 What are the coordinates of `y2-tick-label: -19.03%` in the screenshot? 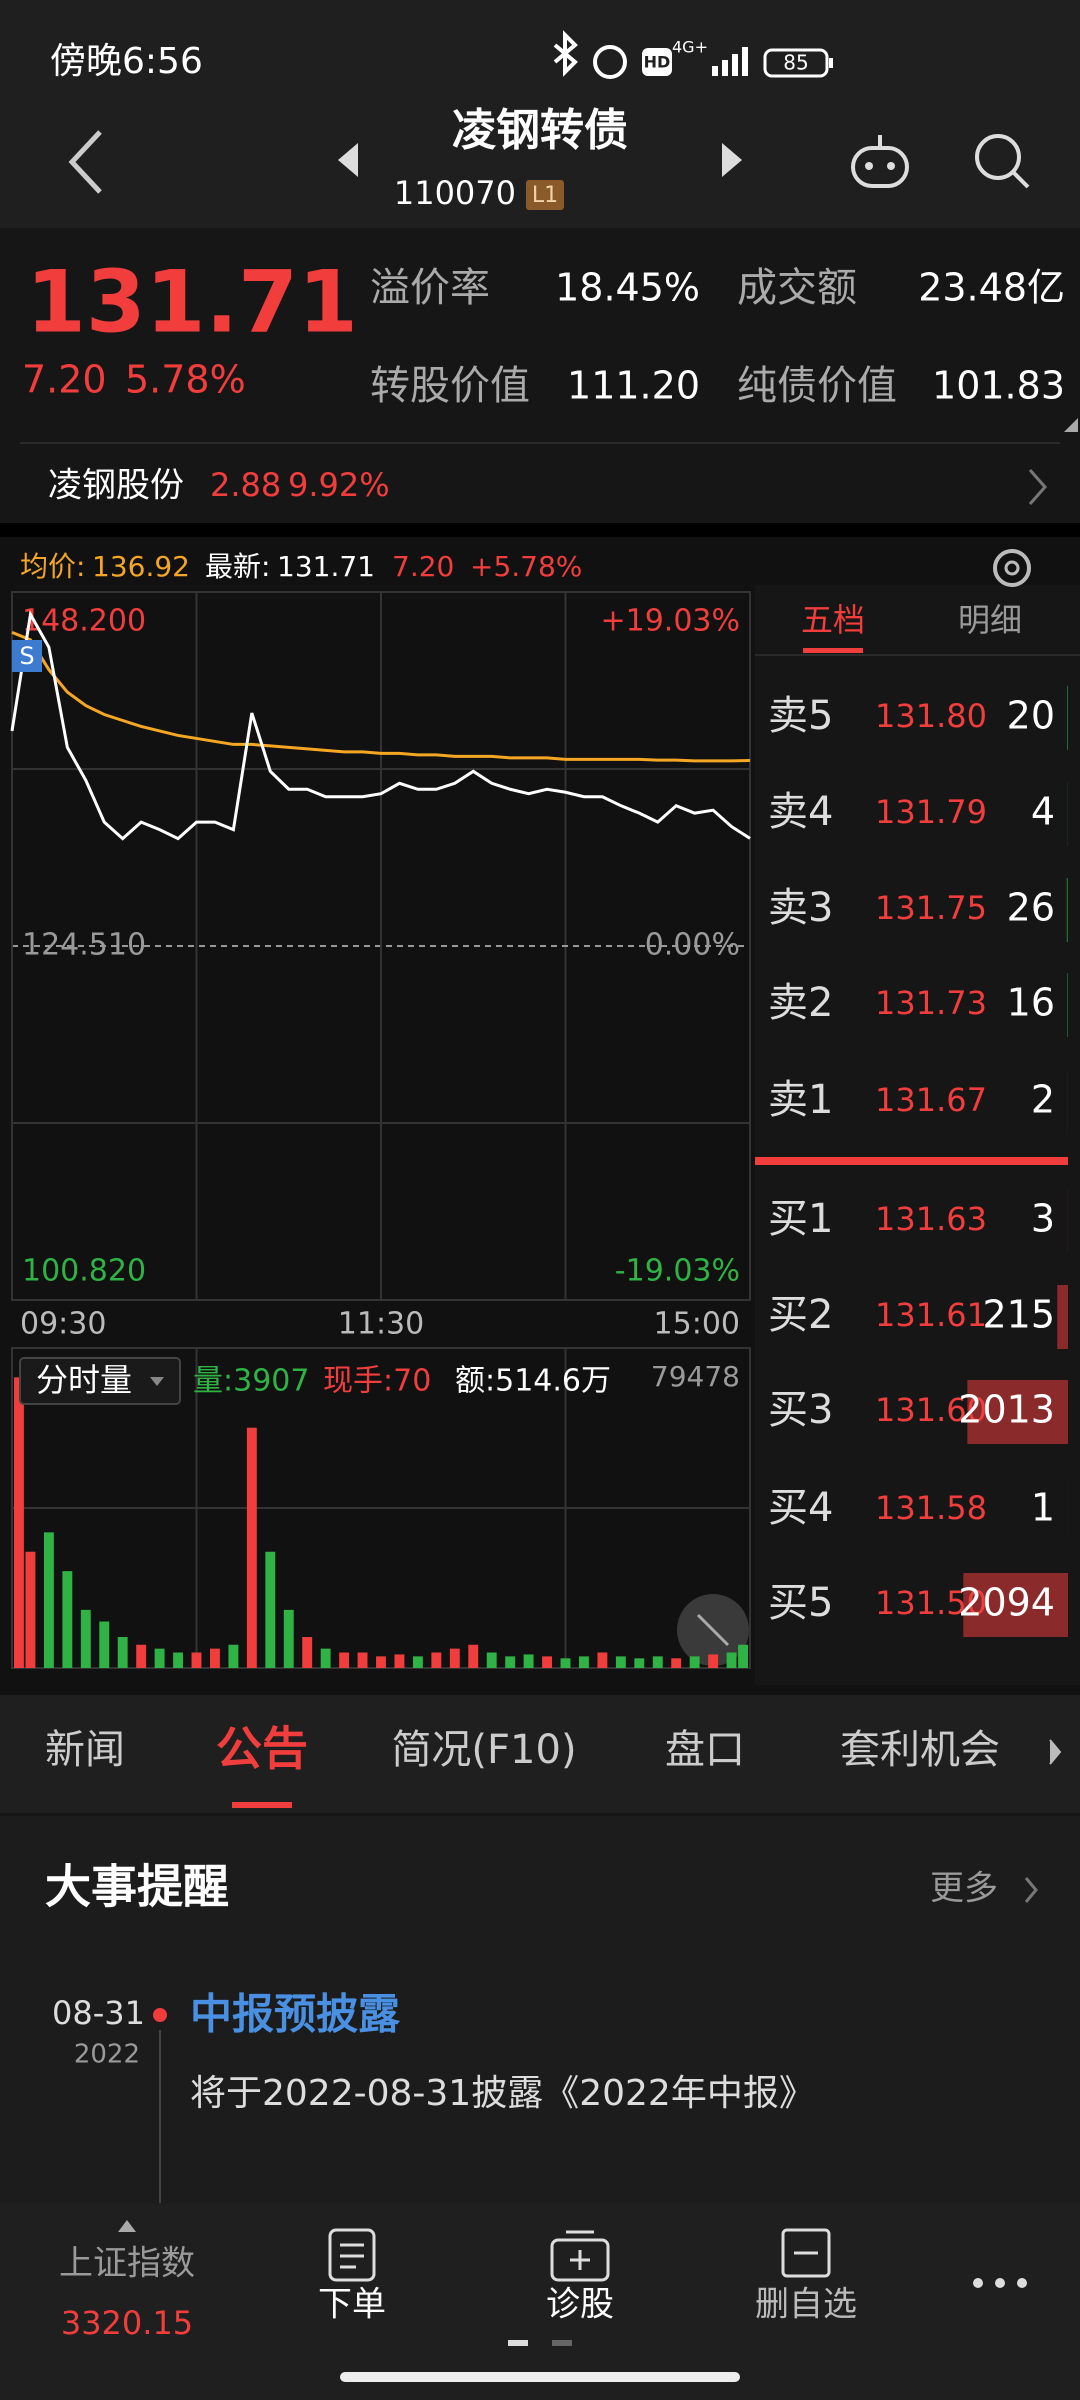 It's located at (677, 1271).